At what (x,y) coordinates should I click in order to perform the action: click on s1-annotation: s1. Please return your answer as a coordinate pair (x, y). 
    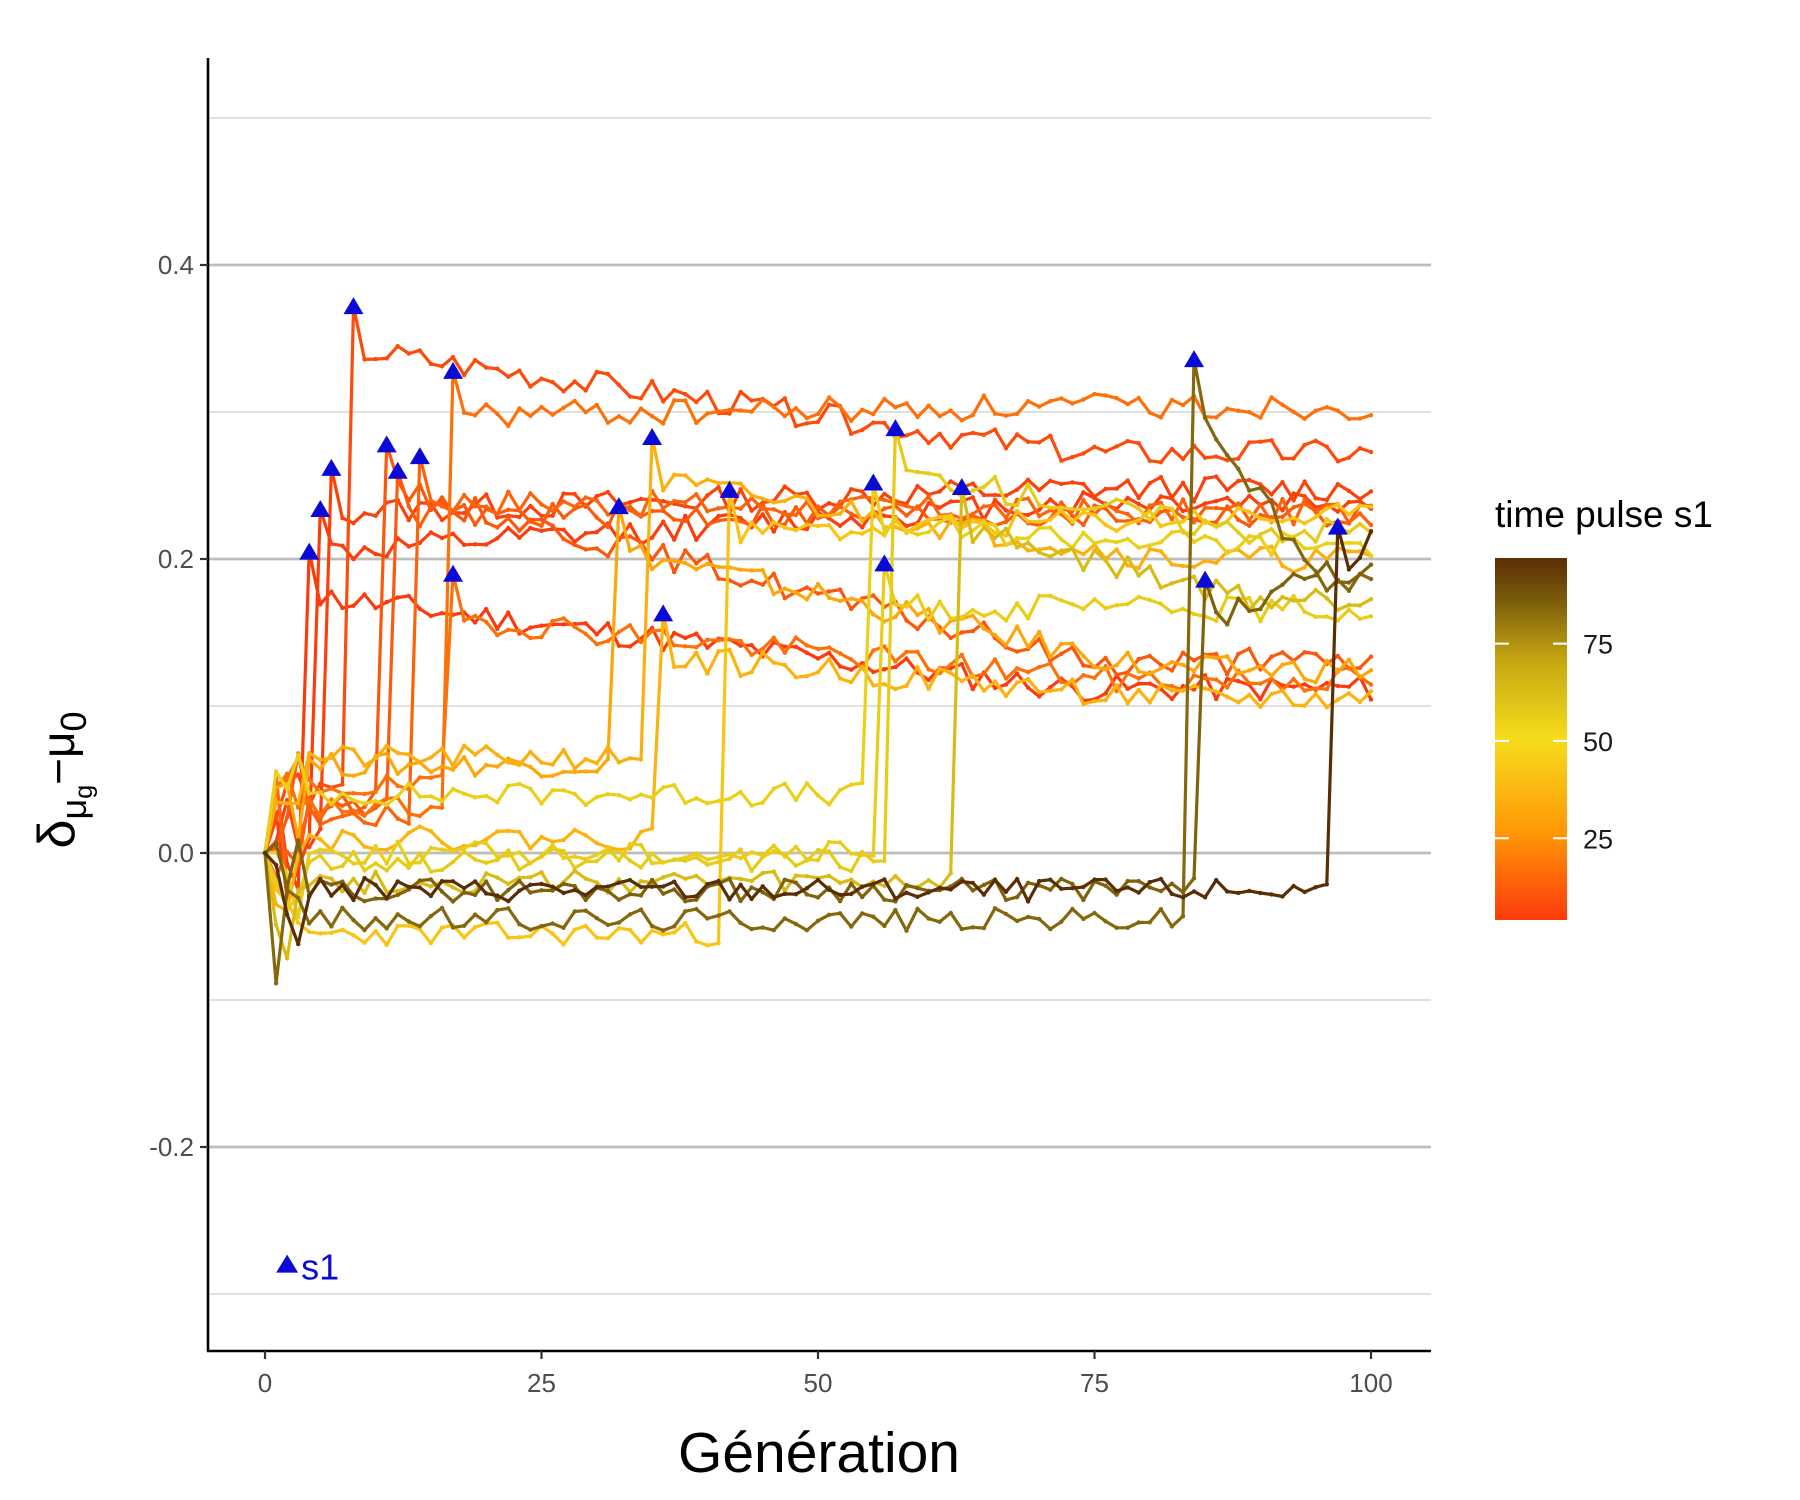
    Looking at the image, I should click on (307, 1267).